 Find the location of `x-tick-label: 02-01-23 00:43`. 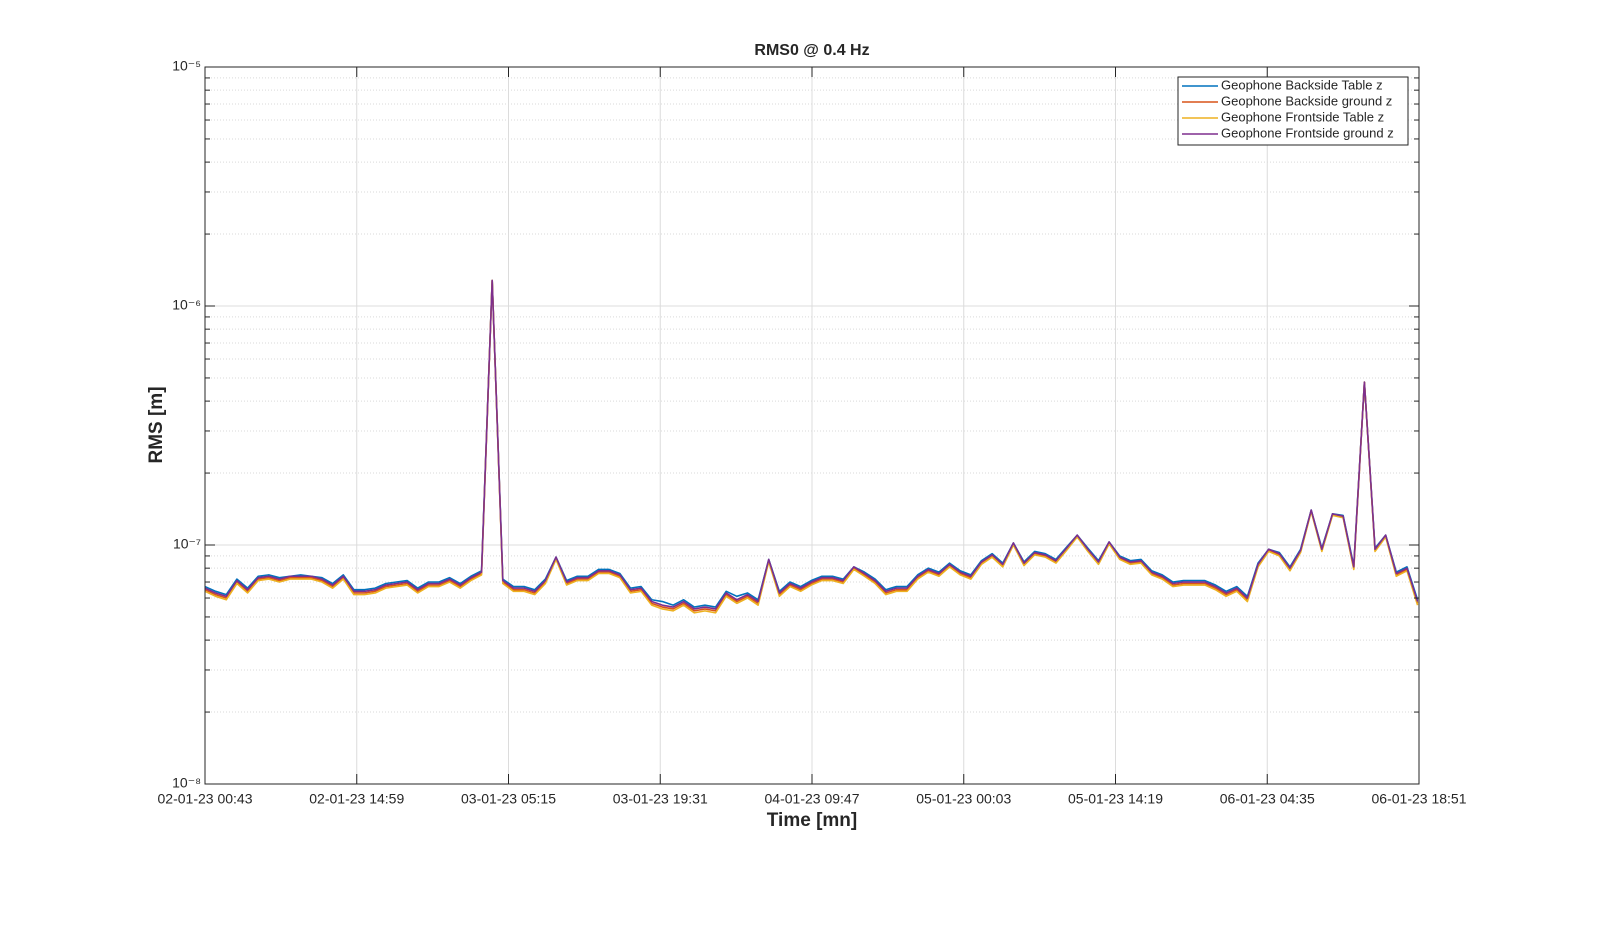

x-tick-label: 02-01-23 00:43 is located at coordinates (205, 799).